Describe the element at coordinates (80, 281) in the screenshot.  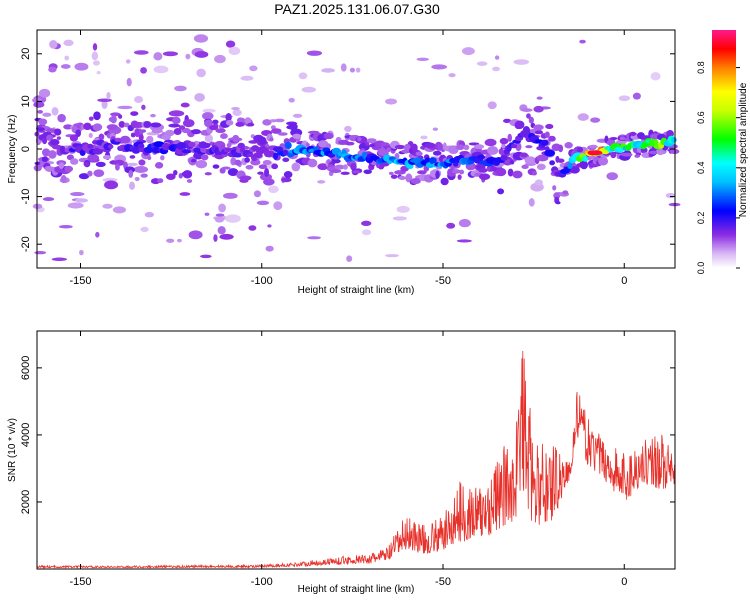
I see `spectrogram-x-tick-label: -150` at that location.